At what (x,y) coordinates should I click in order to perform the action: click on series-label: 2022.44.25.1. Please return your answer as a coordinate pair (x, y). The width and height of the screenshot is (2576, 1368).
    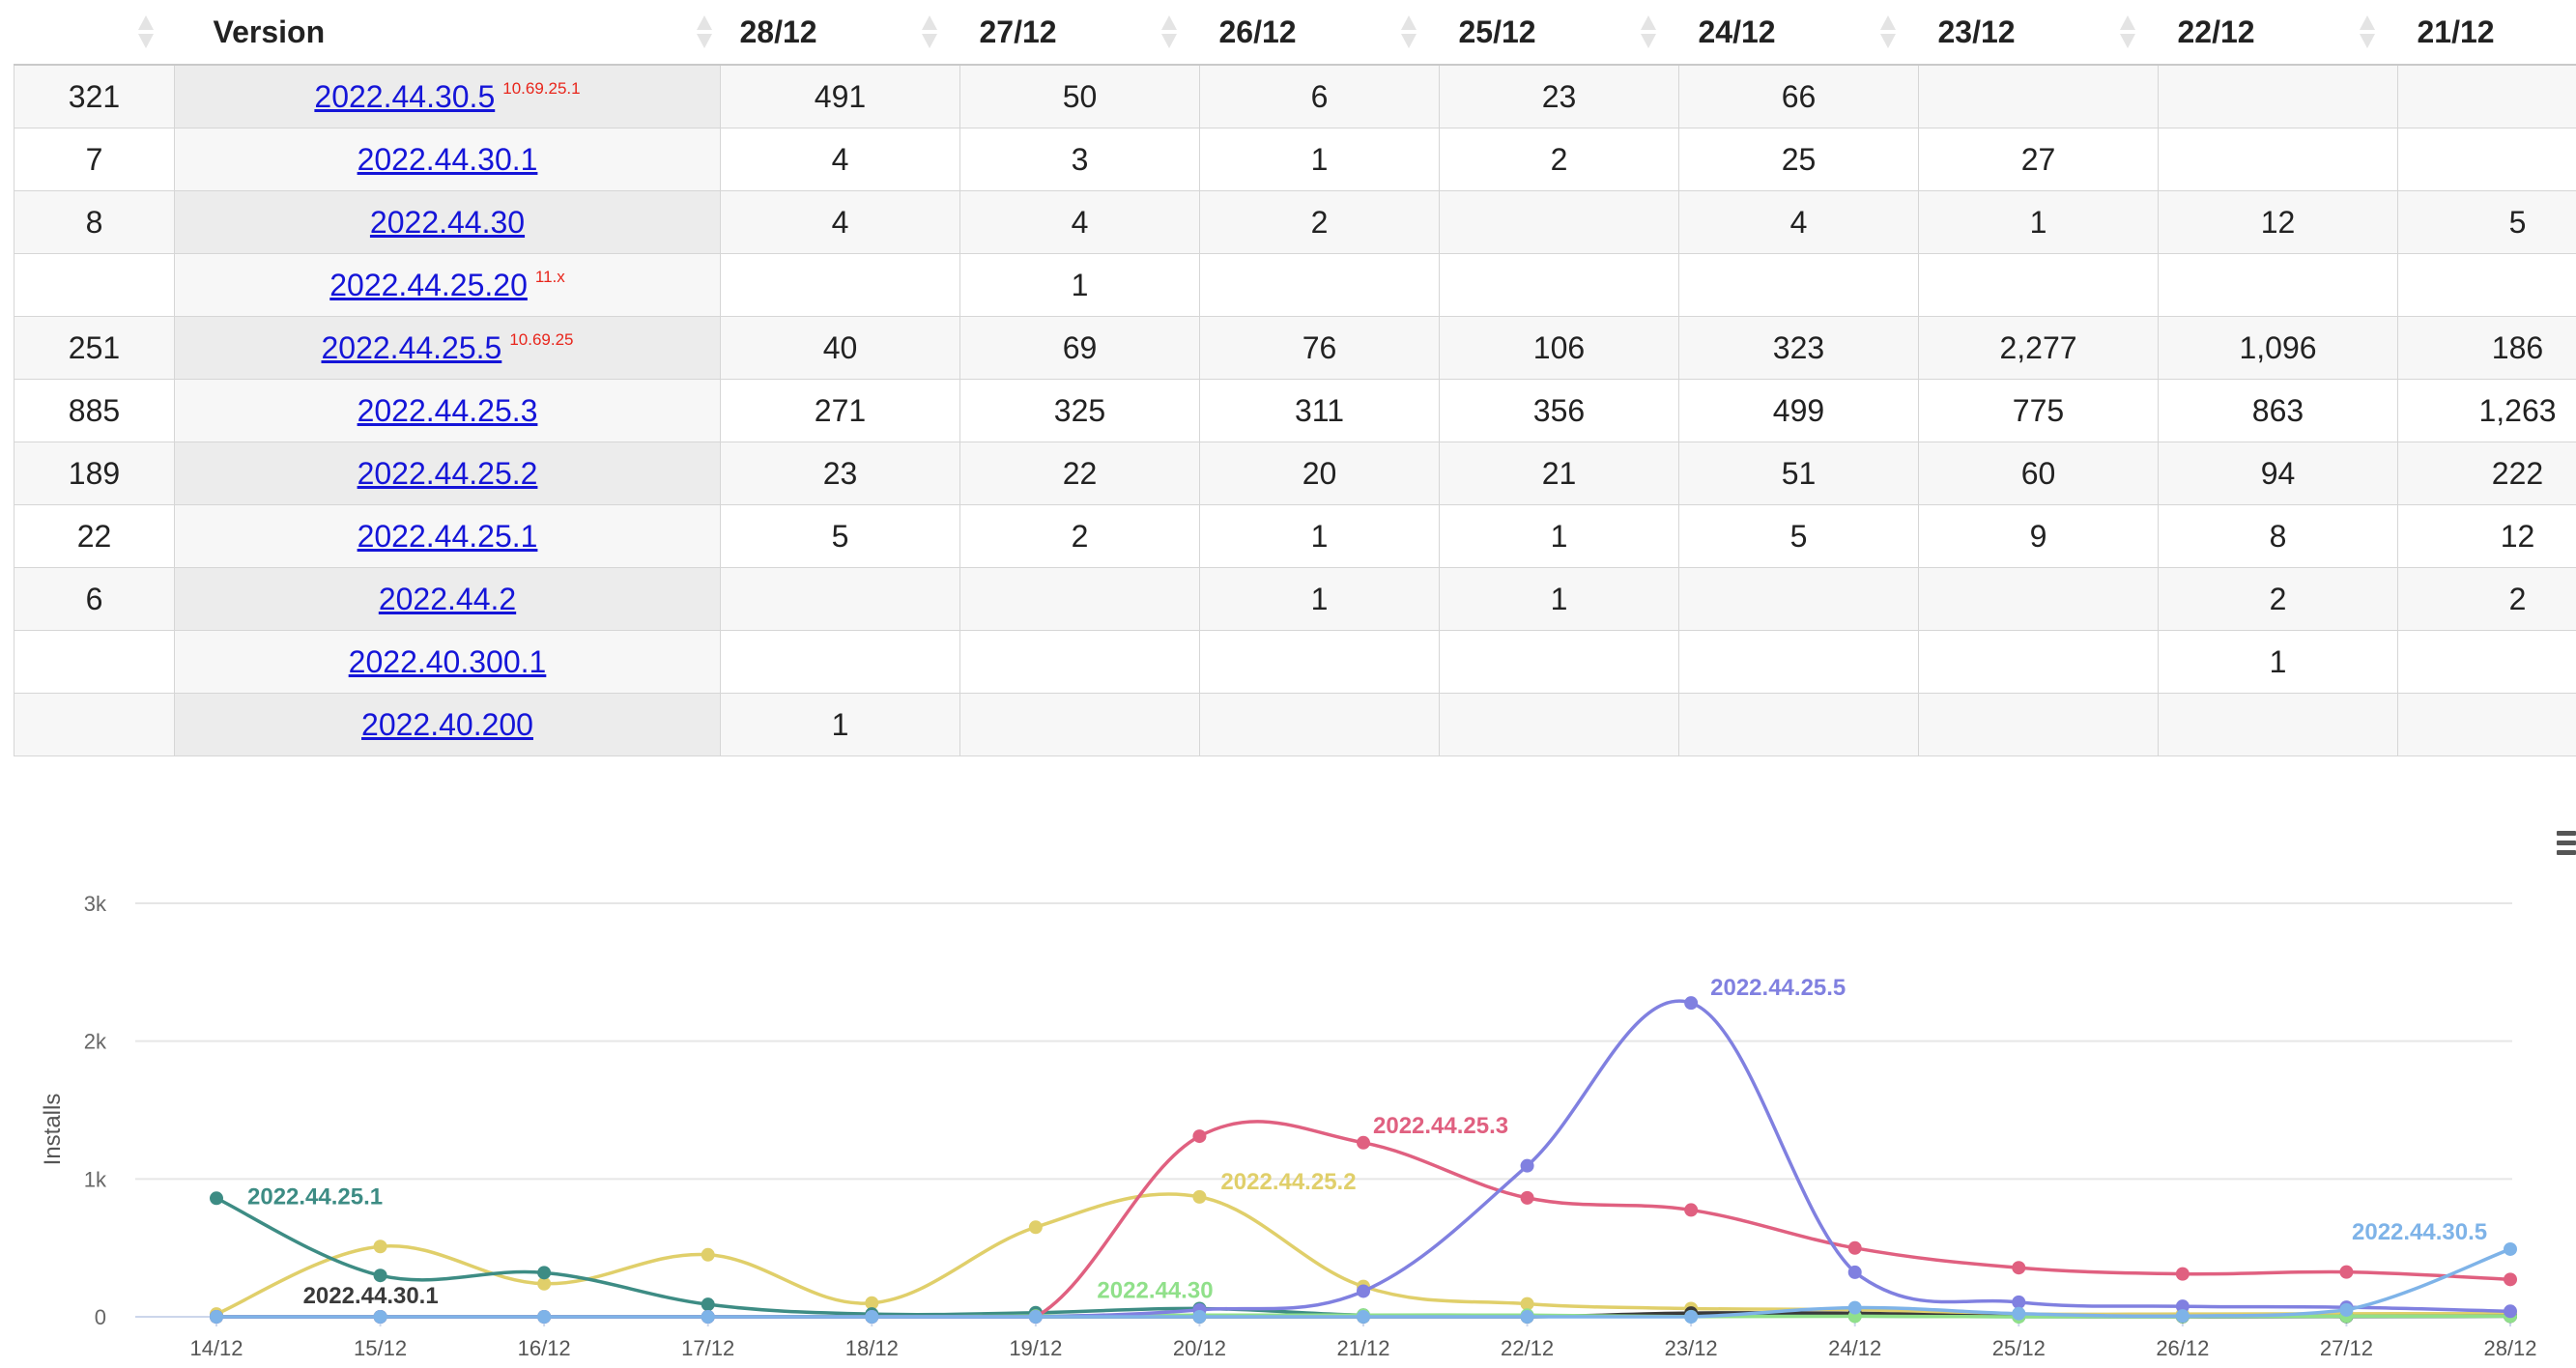
    Looking at the image, I should click on (315, 1196).